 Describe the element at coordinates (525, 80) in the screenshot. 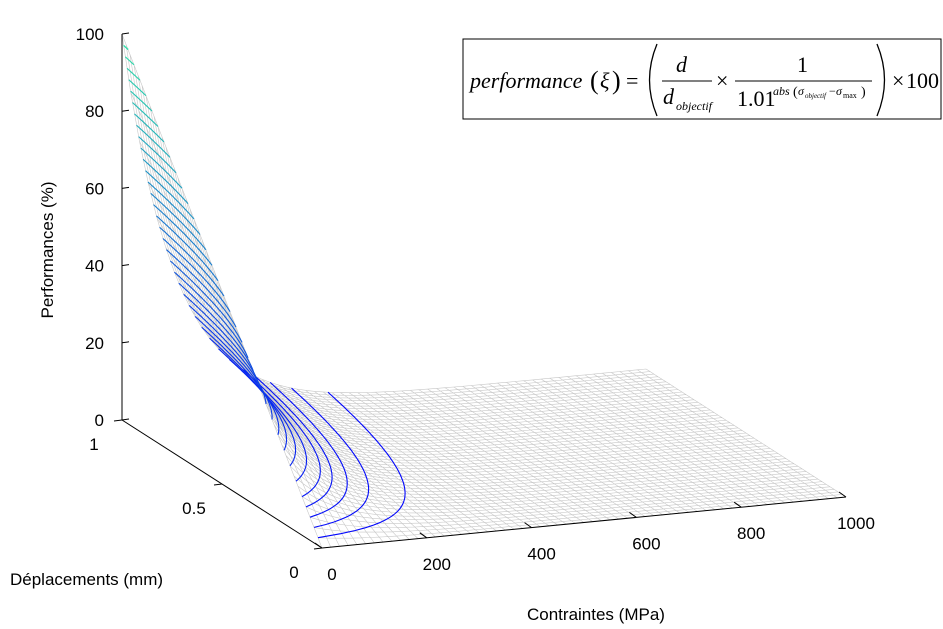

I see `formula-lhs: performance` at that location.